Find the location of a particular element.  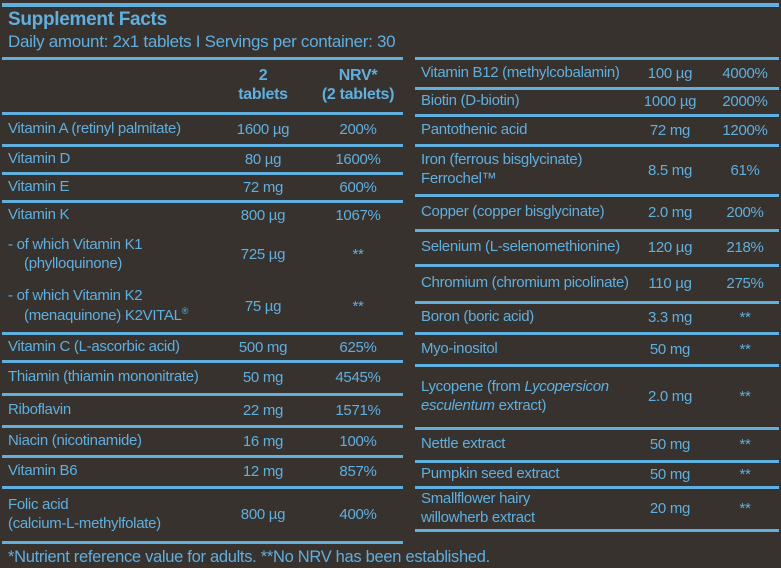

nutrient-name: Vitamin E is located at coordinates (107, 187).